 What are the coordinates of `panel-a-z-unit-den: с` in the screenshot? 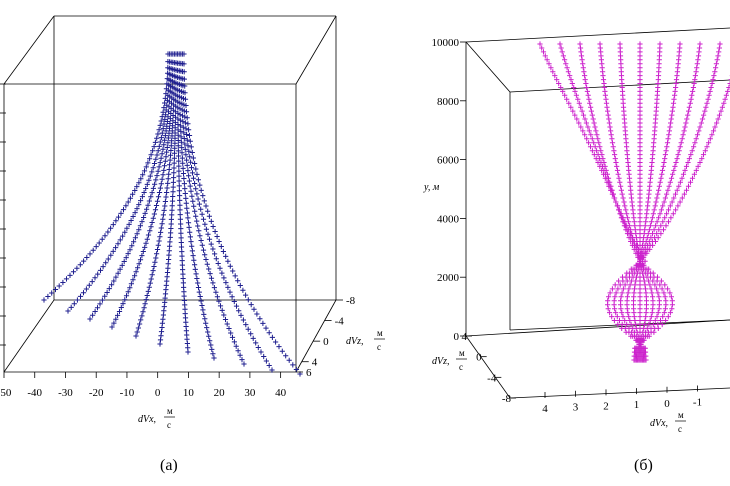 It's located at (379, 347).